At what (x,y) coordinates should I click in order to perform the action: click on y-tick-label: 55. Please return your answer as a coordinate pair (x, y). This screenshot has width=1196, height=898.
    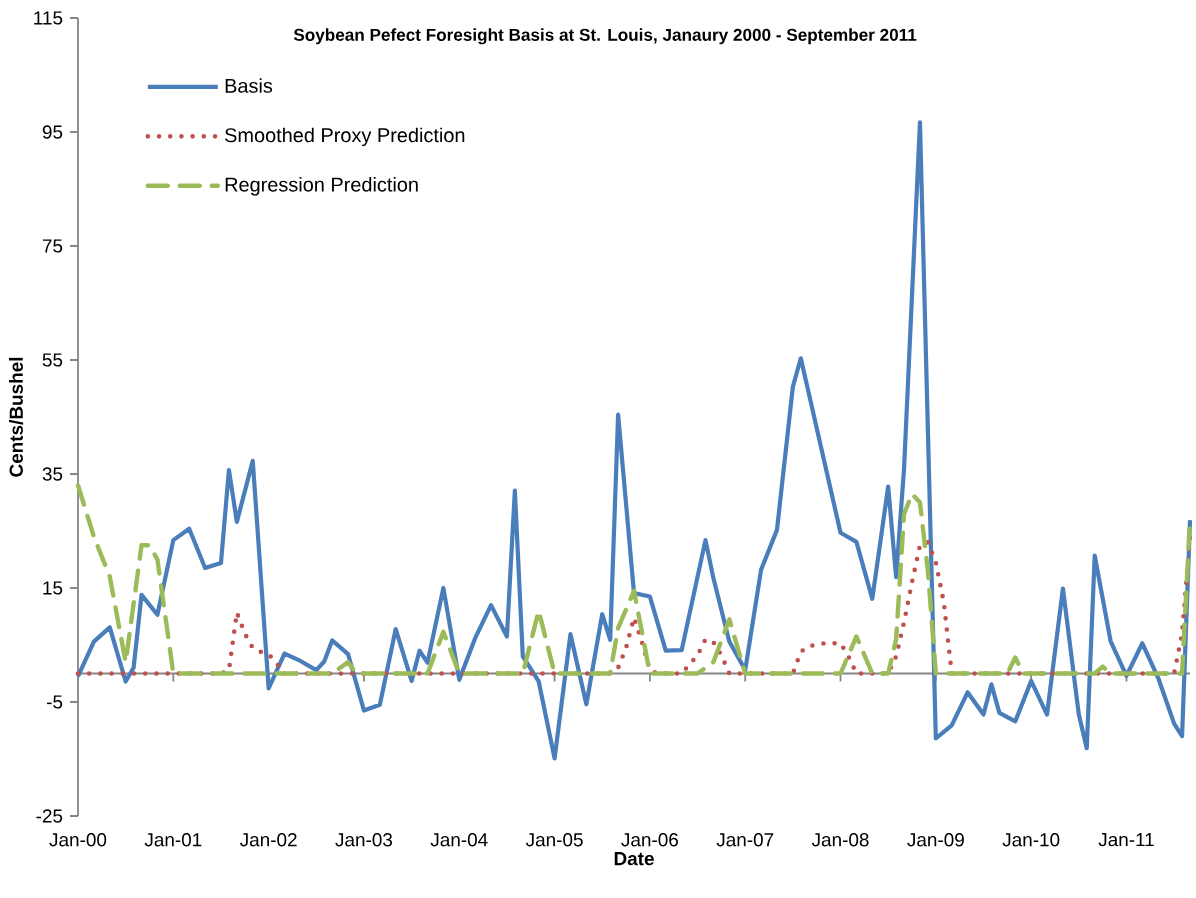
    Looking at the image, I should click on (52, 360).